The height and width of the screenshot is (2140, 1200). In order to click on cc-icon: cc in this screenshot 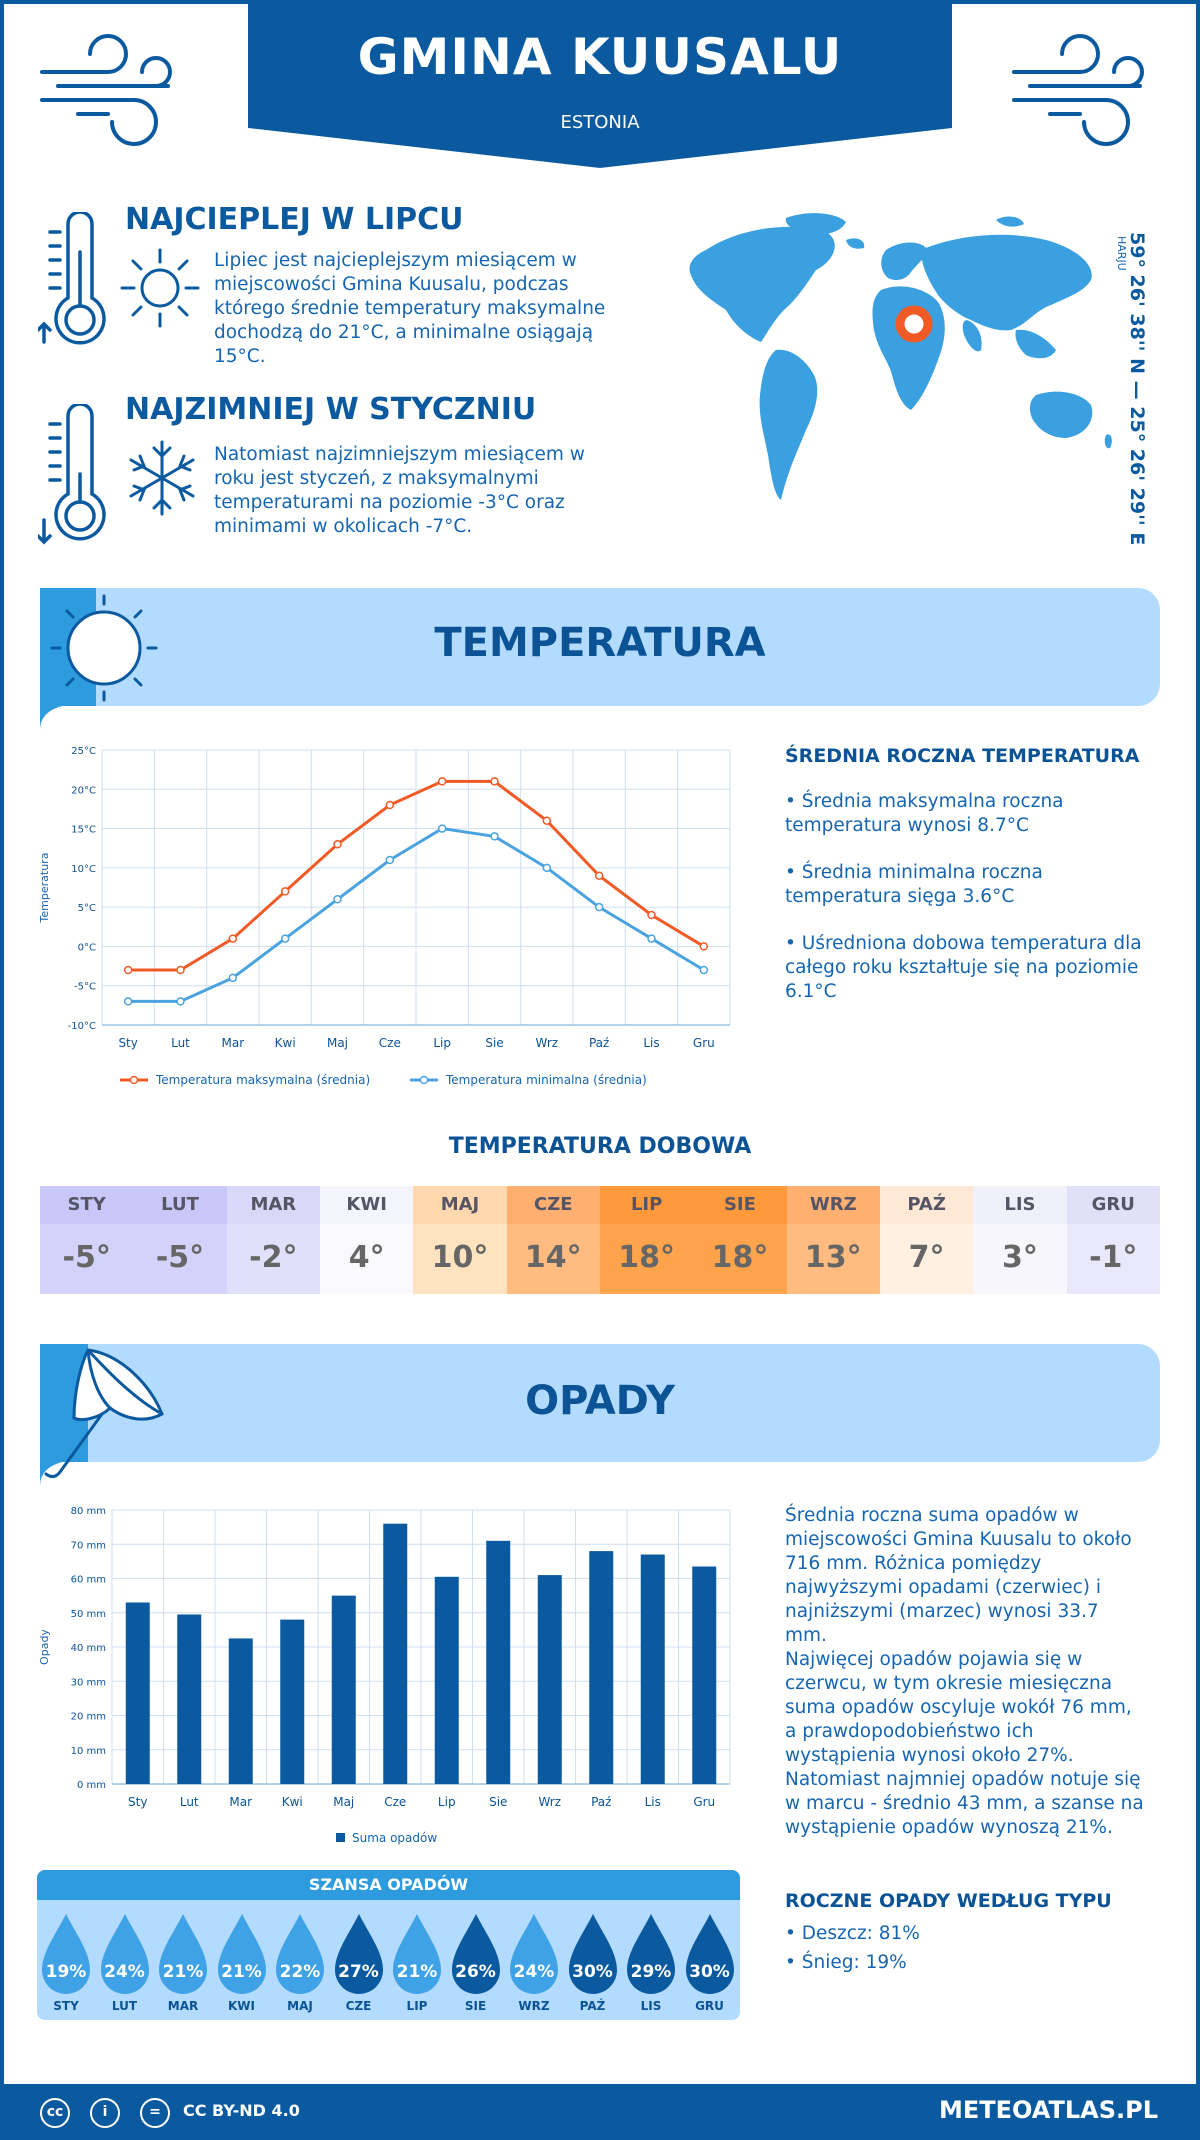, I will do `click(55, 2113)`.